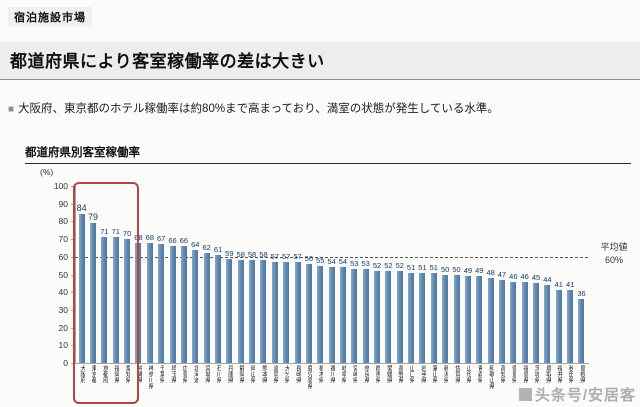 The width and height of the screenshot is (640, 407). What do you see at coordinates (63, 203) in the screenshot?
I see `y-tick-label: 90` at bounding box center [63, 203].